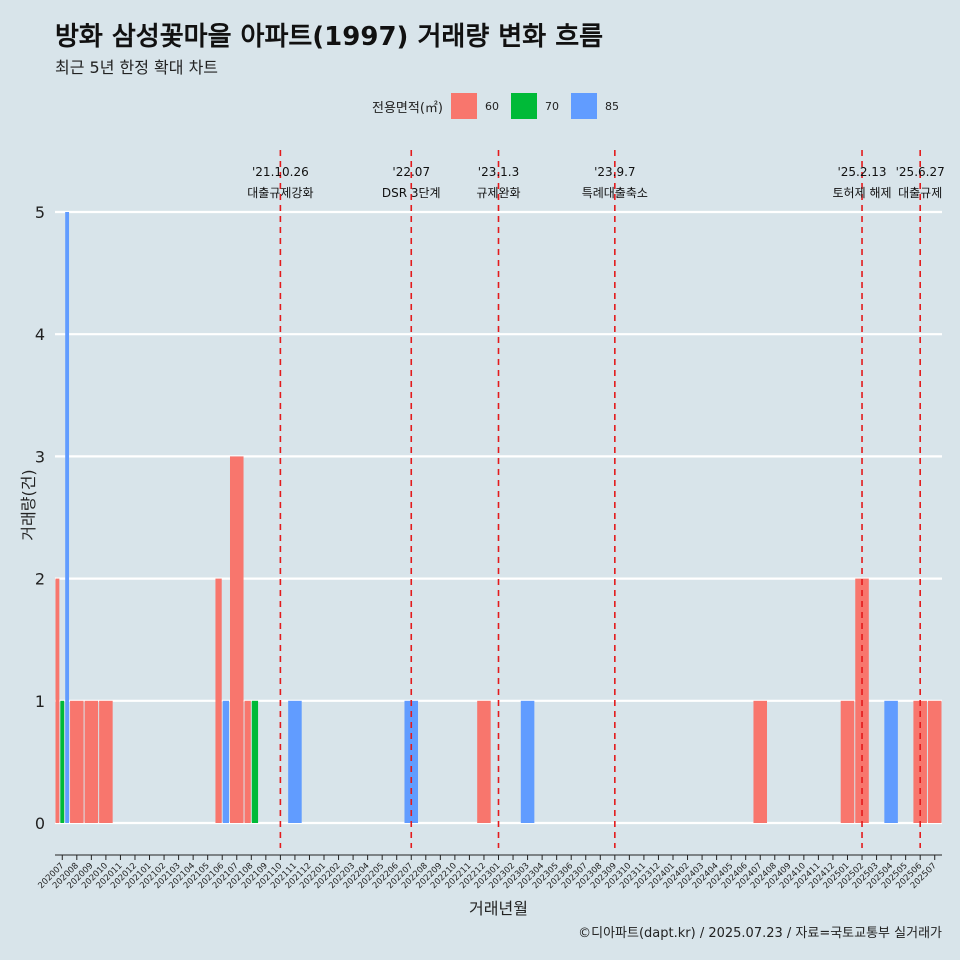 Image resolution: width=960 pixels, height=960 pixels. Describe the element at coordinates (329, 37) in the screenshot. I see `chart-title: 방화 삼성꽃마을 아파트(1997) 거래량 변화 흐름` at that location.